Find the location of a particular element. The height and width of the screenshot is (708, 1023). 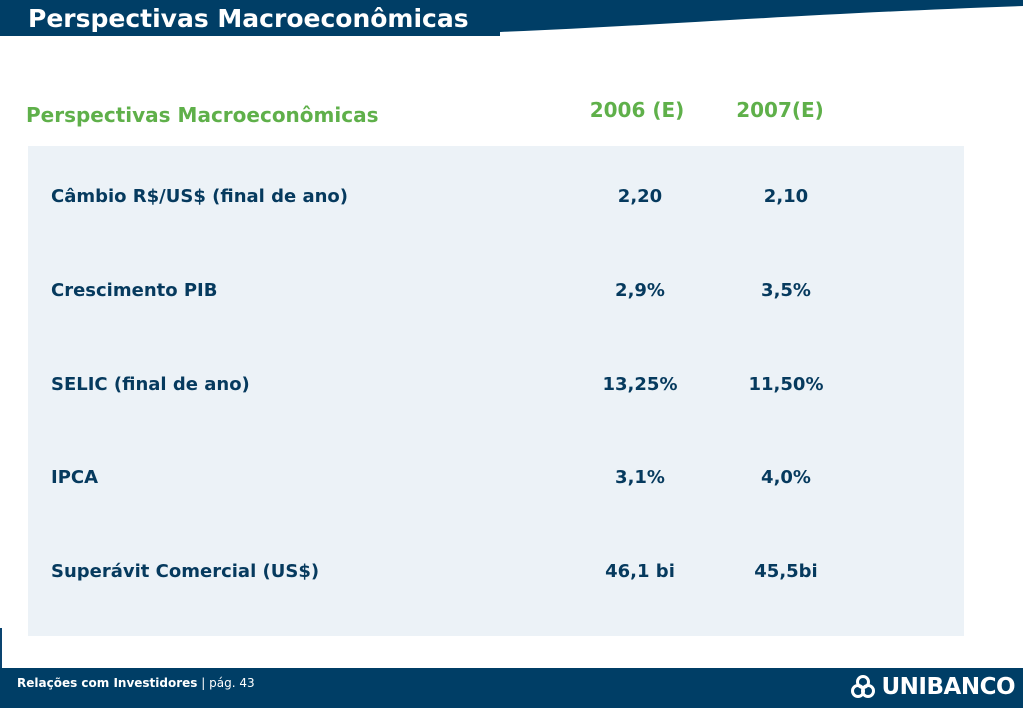

value-2006: 2,9% is located at coordinates (640, 290).